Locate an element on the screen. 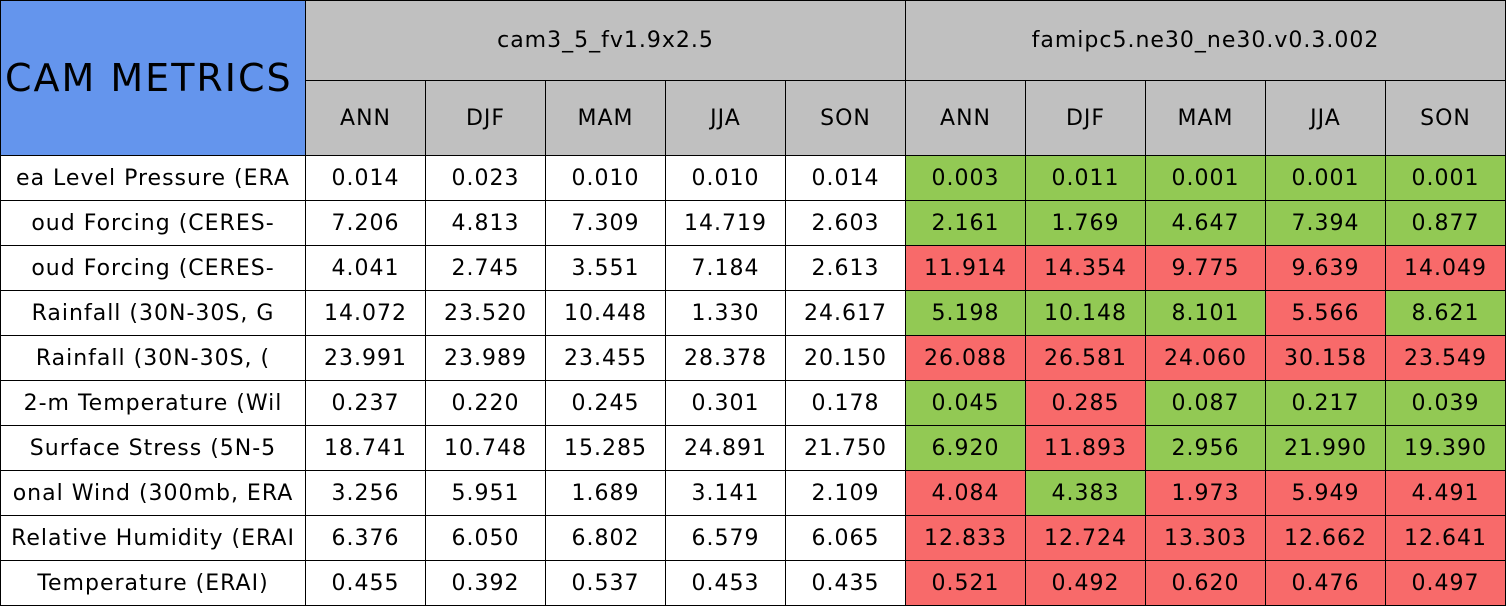 The height and width of the screenshot is (611, 1510). row-label: Rainfall (30N-30S, G is located at coordinates (153, 313).